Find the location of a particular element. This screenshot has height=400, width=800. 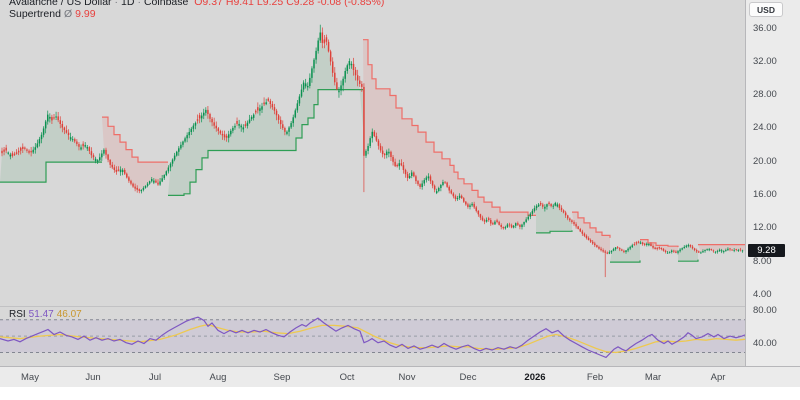

price-tick-24.00: 24.00 is located at coordinates (765, 128).